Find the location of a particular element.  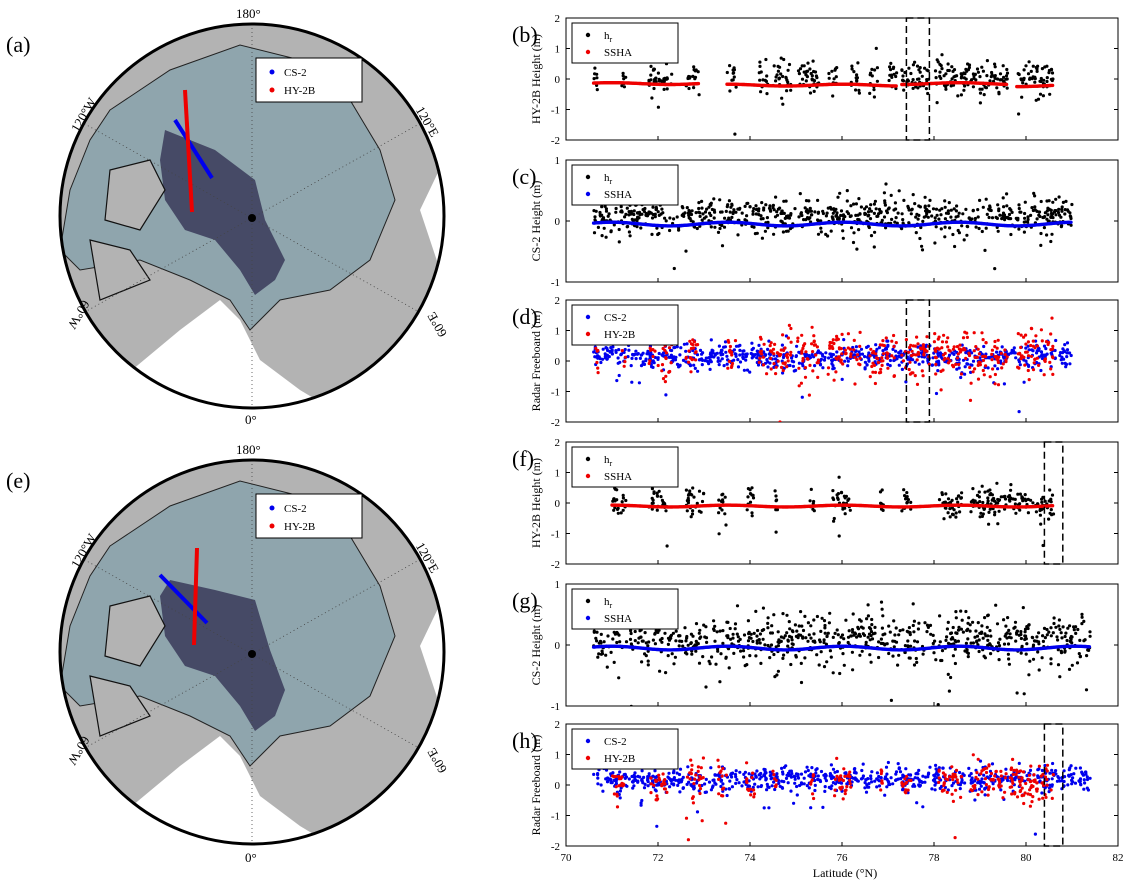

y-tick-label: -1 is located at coordinates (555, 707).